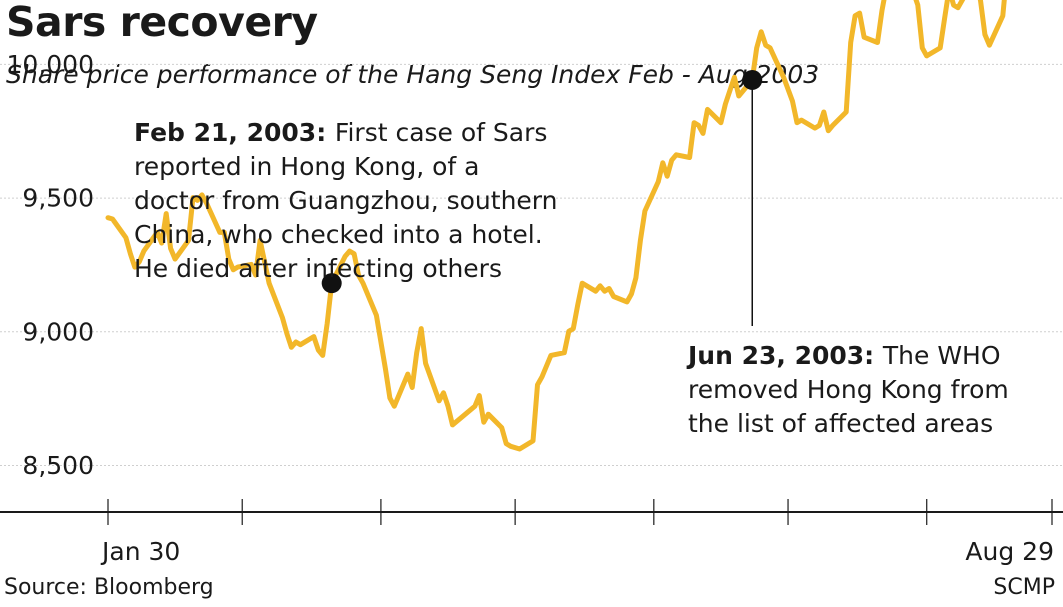 Image resolution: width=1063 pixels, height=607 pixels. I want to click on annotation-text: removed Hong Kong from, so click(848, 389).